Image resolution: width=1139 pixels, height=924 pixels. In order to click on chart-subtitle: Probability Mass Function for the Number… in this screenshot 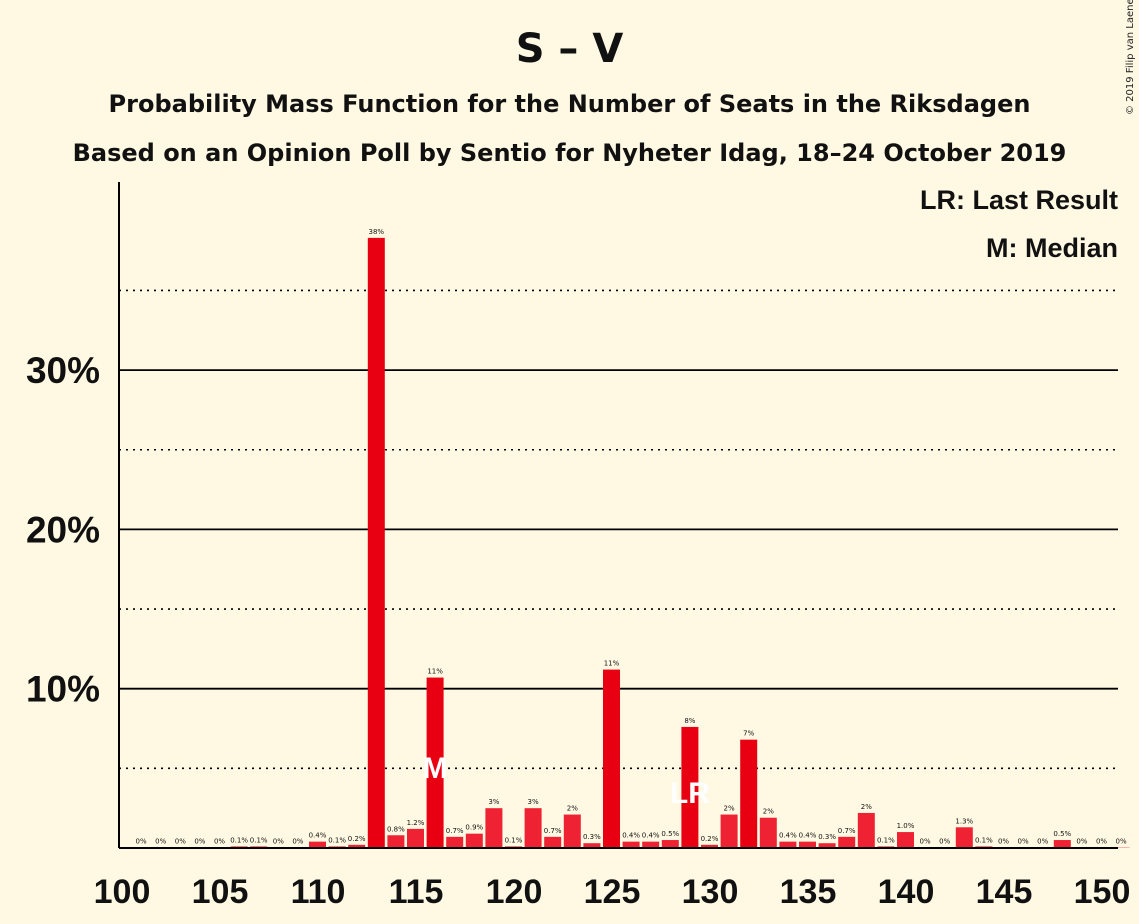, I will do `click(569, 104)`.